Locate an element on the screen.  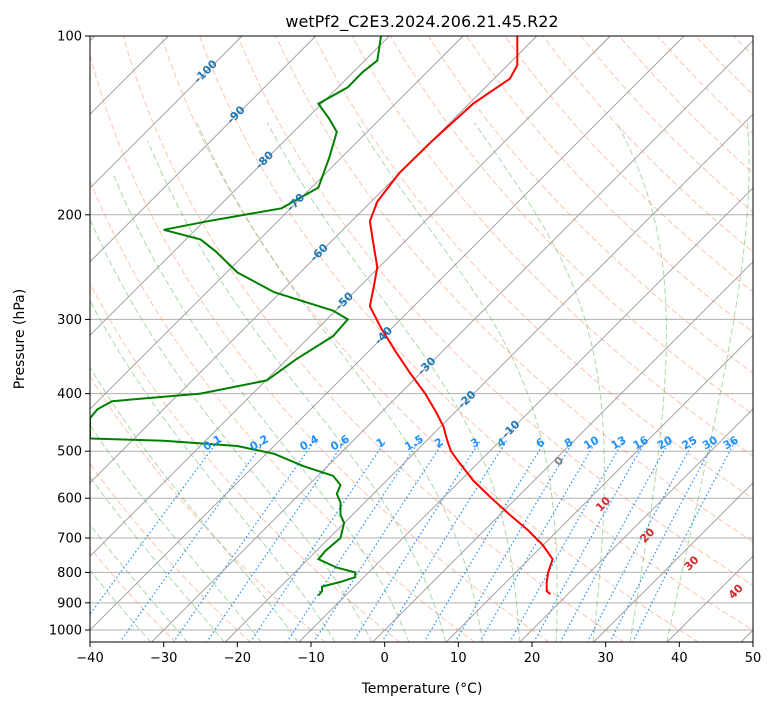
mixing-ratio-label: 1 is located at coordinates (380, 442).